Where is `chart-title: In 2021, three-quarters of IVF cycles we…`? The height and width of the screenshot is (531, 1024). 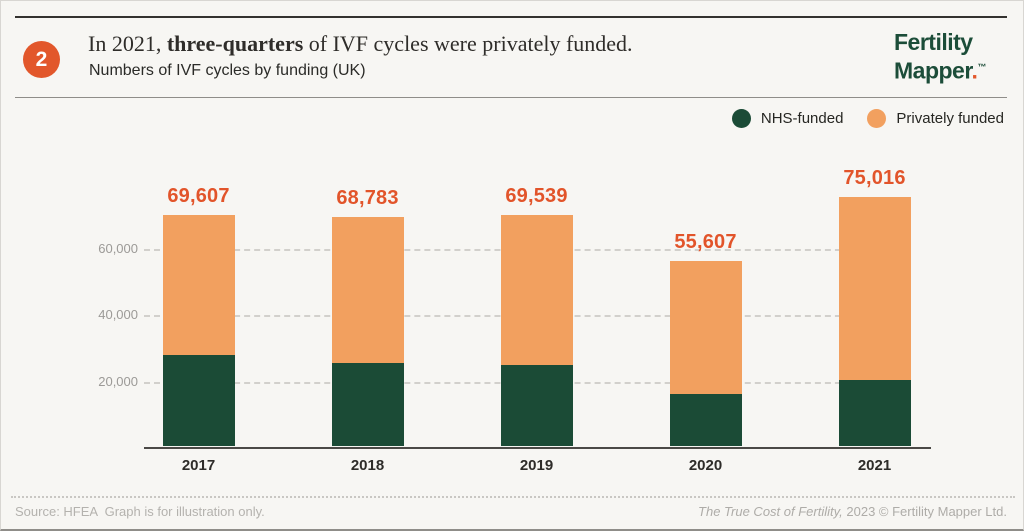
chart-title: In 2021, three-quarters of IVF cycles we… is located at coordinates (360, 44).